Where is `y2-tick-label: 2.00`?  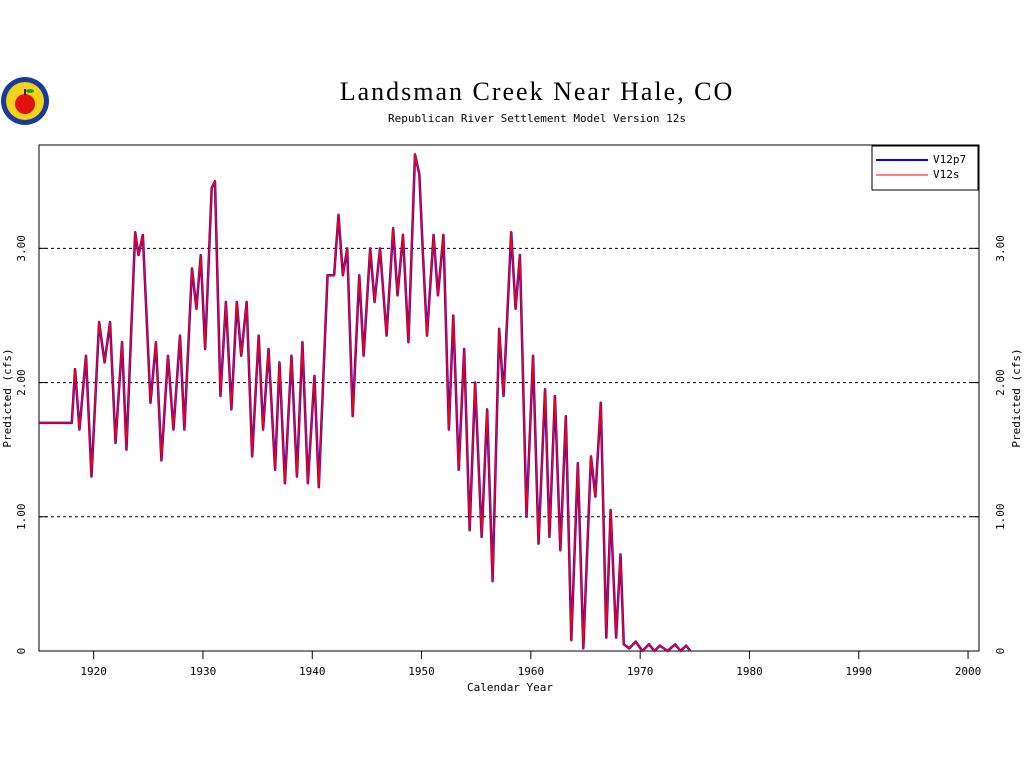
y2-tick-label: 2.00 is located at coordinates (1000, 382).